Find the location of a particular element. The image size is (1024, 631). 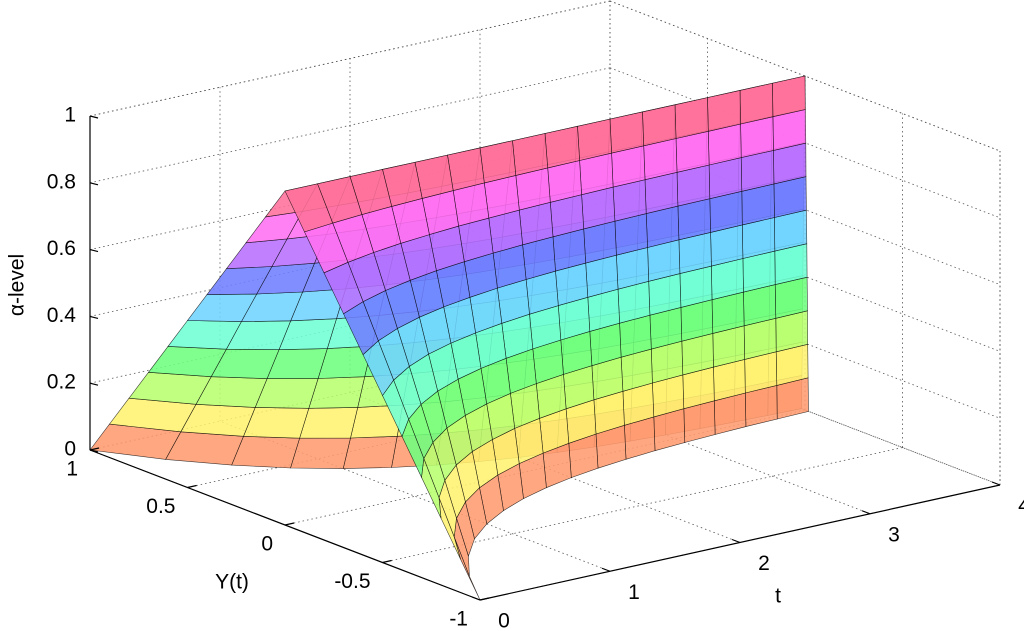

z-tick-label: 0.4 is located at coordinates (62, 315).